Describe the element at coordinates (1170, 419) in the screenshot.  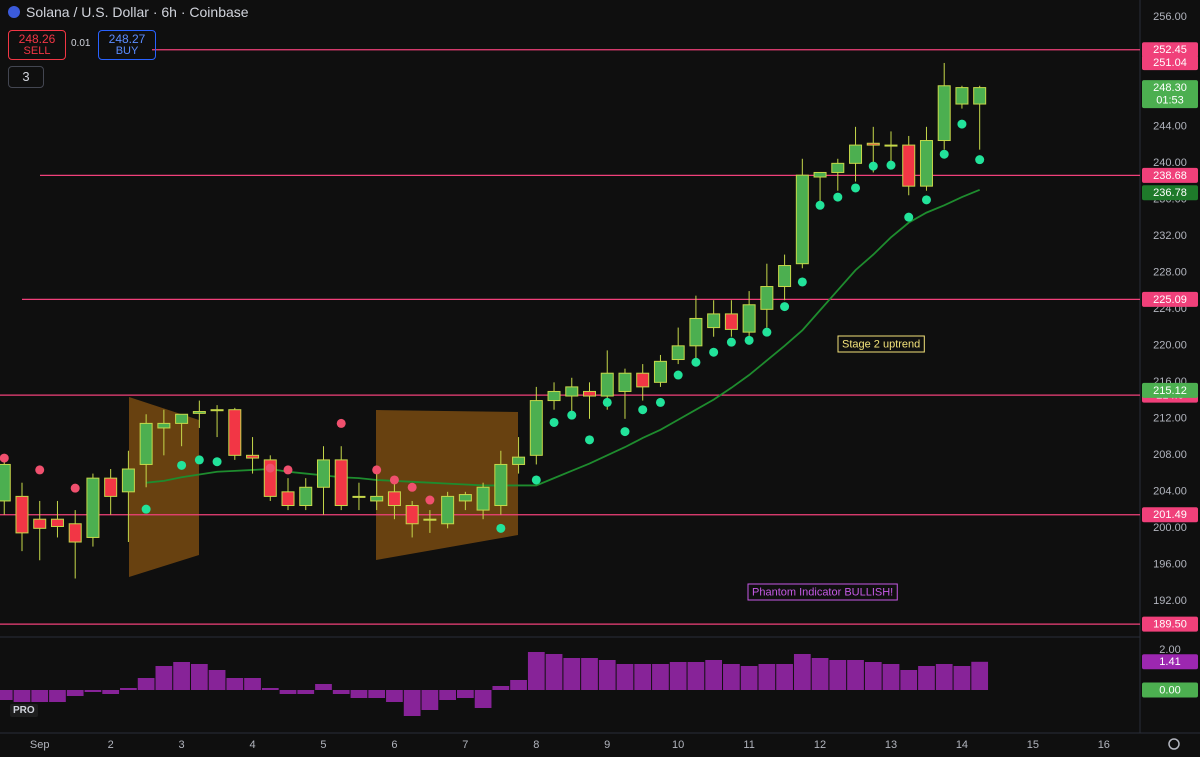
I see `y-tick-label: 212.00` at that location.